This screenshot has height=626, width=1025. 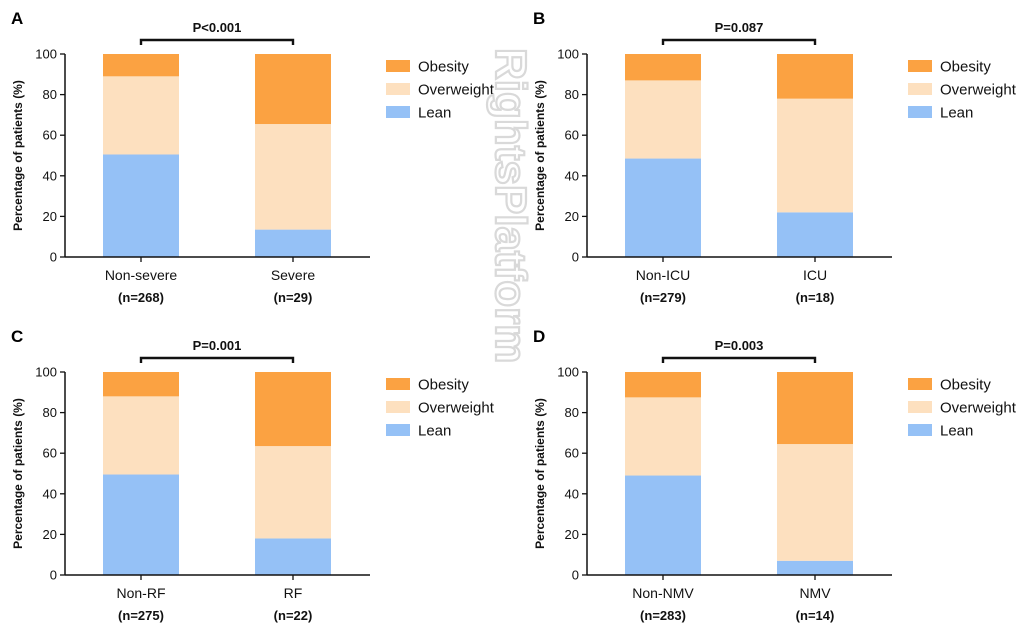 What do you see at coordinates (739, 345) in the screenshot?
I see `p-value-label: P=0.003` at bounding box center [739, 345].